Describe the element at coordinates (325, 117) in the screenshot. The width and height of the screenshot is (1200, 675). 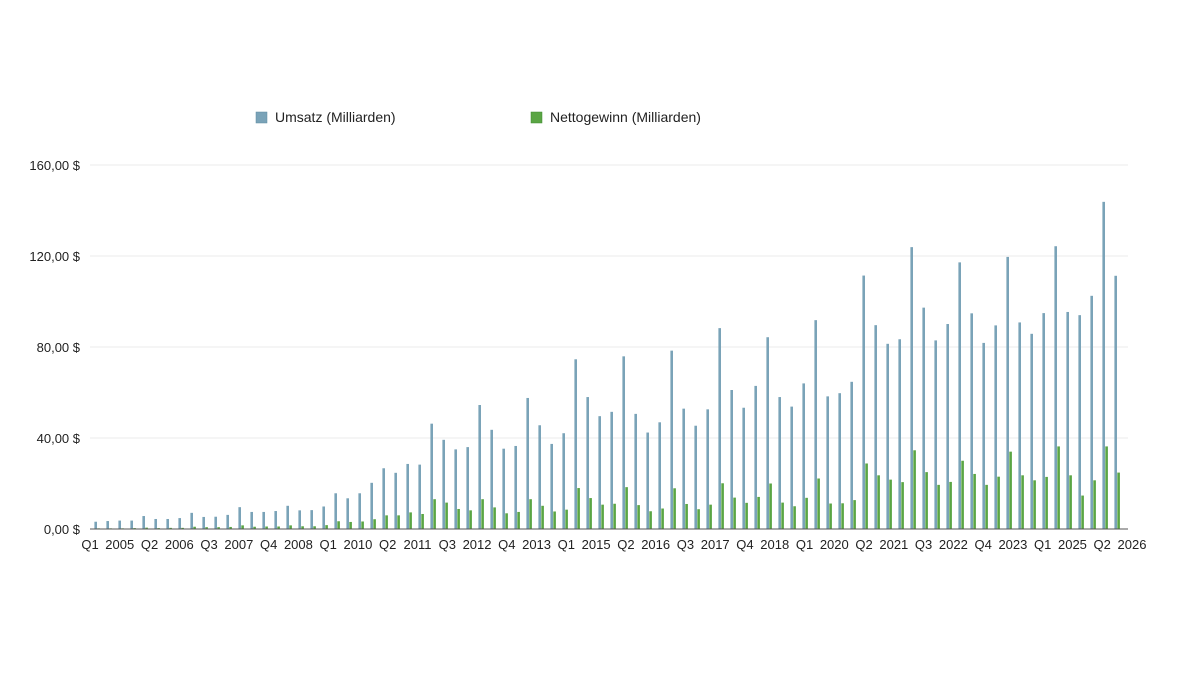
I see `legend-item-revenue: Umsatz (Milliarden)` at that location.